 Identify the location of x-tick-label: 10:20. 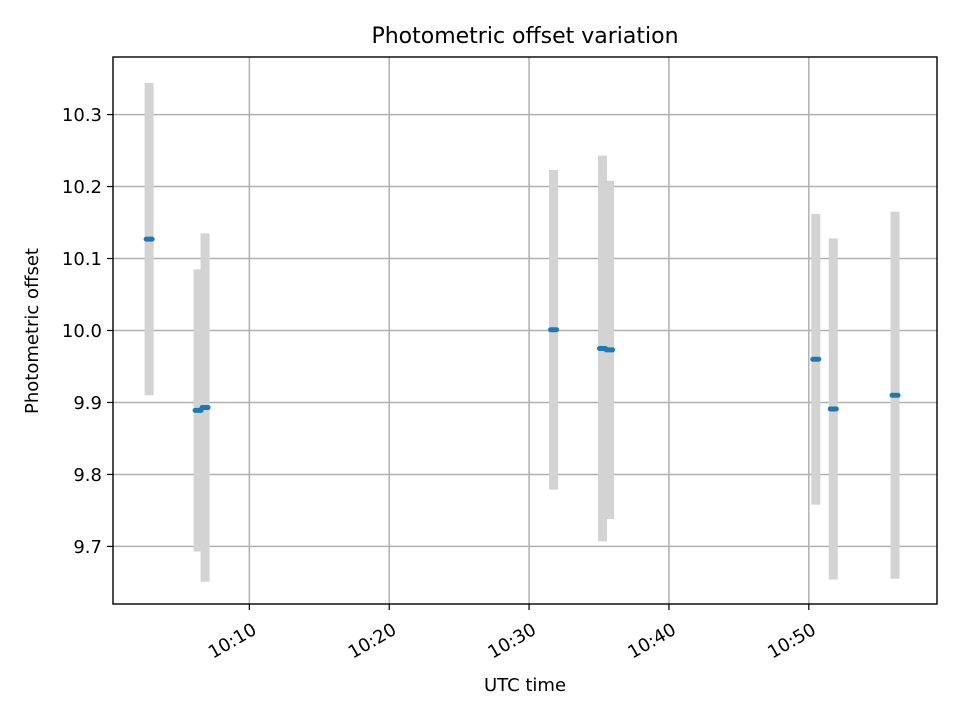
(372, 641).